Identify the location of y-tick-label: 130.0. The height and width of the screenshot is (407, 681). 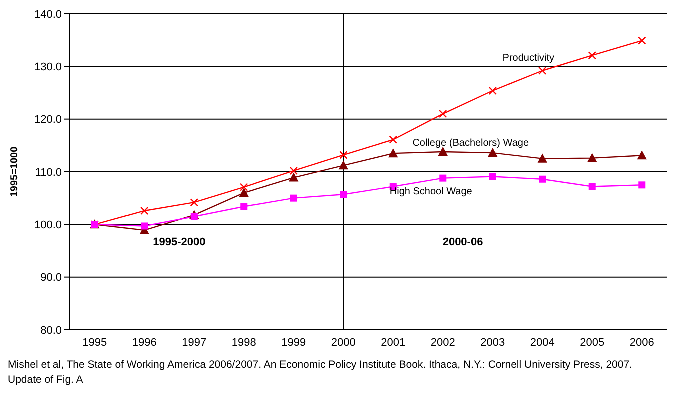
(48, 68).